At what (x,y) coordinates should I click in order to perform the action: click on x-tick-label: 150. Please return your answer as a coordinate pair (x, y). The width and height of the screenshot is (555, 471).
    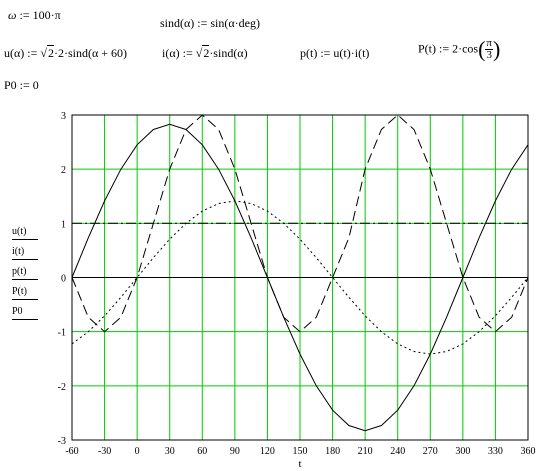
    Looking at the image, I should click on (300, 451).